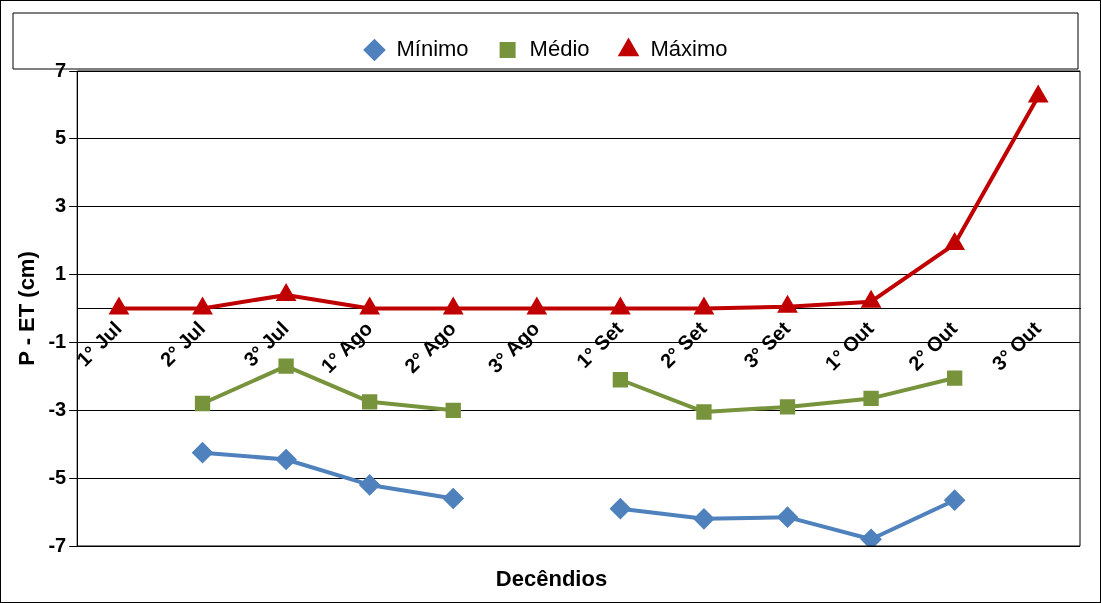  Describe the element at coordinates (346, 347) in the screenshot. I see `x-tick-label: 1° Ago` at that location.